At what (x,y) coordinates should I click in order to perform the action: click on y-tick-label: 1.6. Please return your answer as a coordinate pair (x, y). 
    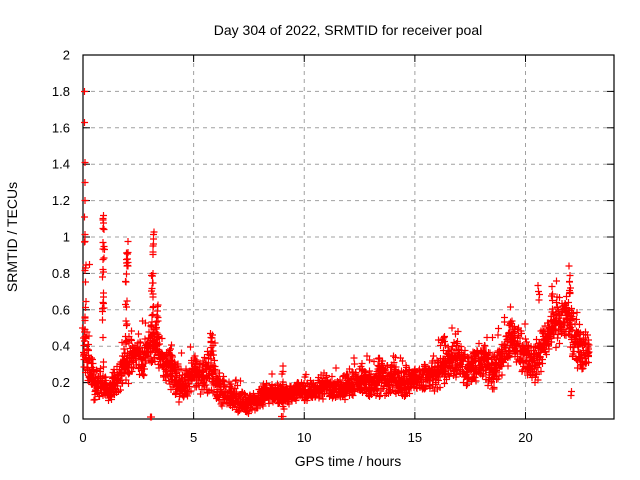
    Looking at the image, I should click on (61, 127).